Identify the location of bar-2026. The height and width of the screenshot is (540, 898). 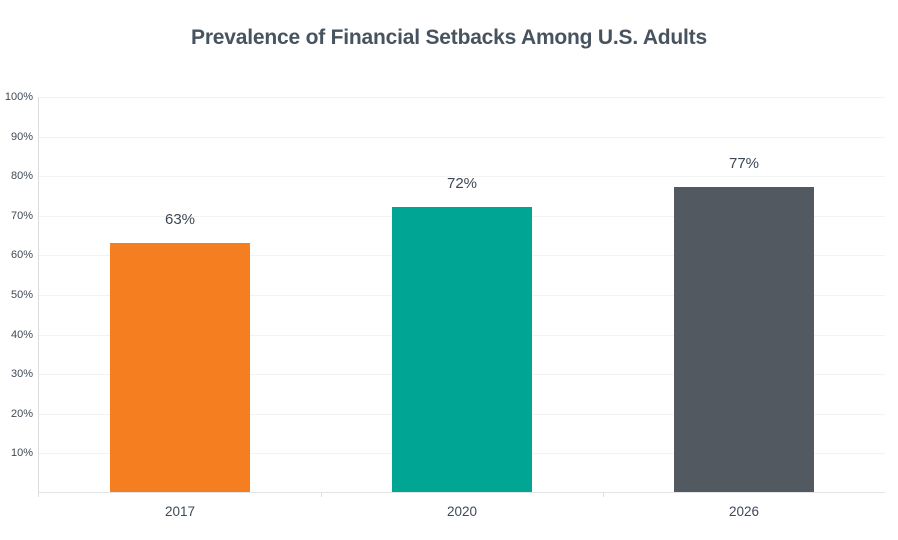
(744, 339).